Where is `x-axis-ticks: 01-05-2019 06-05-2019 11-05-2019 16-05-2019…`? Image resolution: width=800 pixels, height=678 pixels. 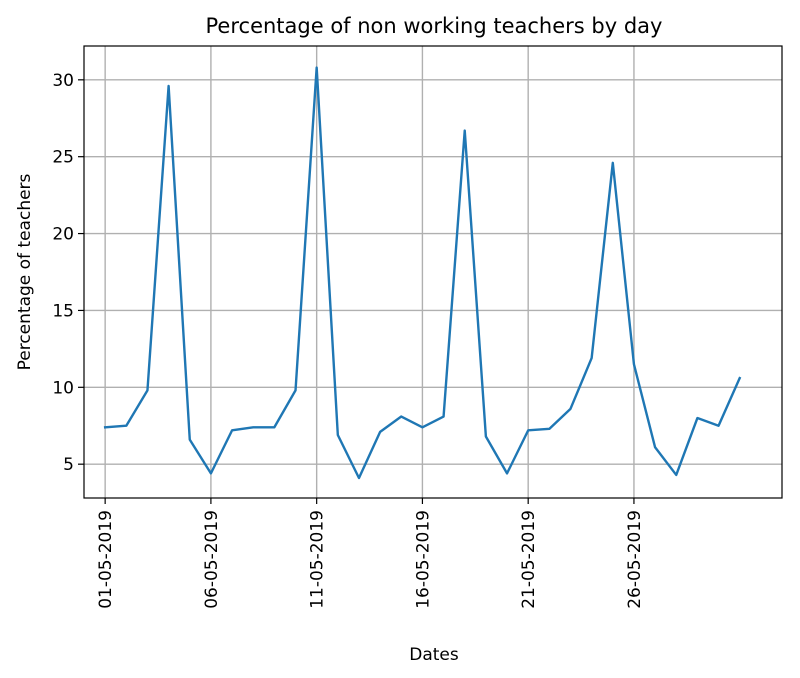 x-axis-ticks: 01-05-2019 06-05-2019 11-05-2019 16-05-2019… is located at coordinates (370, 553).